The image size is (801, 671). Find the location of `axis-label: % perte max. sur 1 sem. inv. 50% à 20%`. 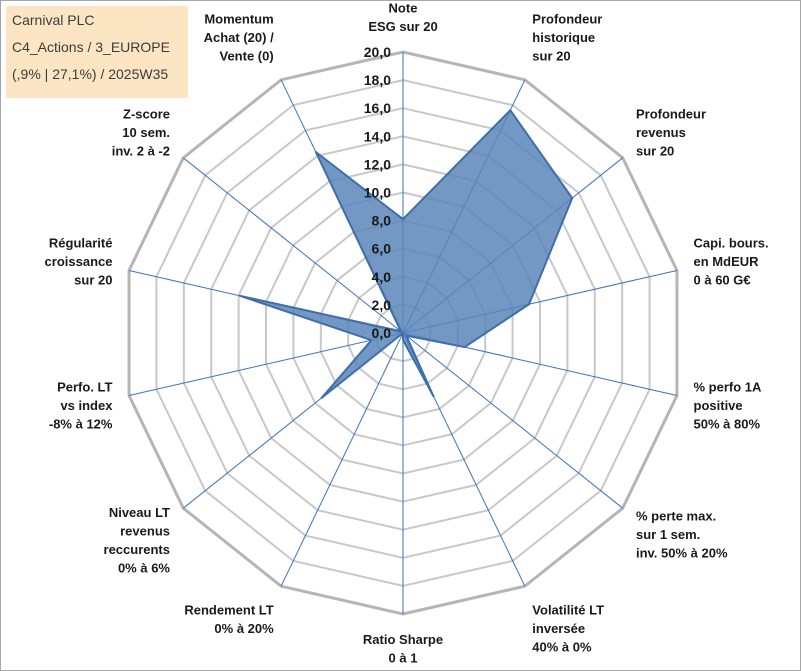

axis-label: % perte max. sur 1 sem. inv. 50% à 20% is located at coordinates (682, 535).